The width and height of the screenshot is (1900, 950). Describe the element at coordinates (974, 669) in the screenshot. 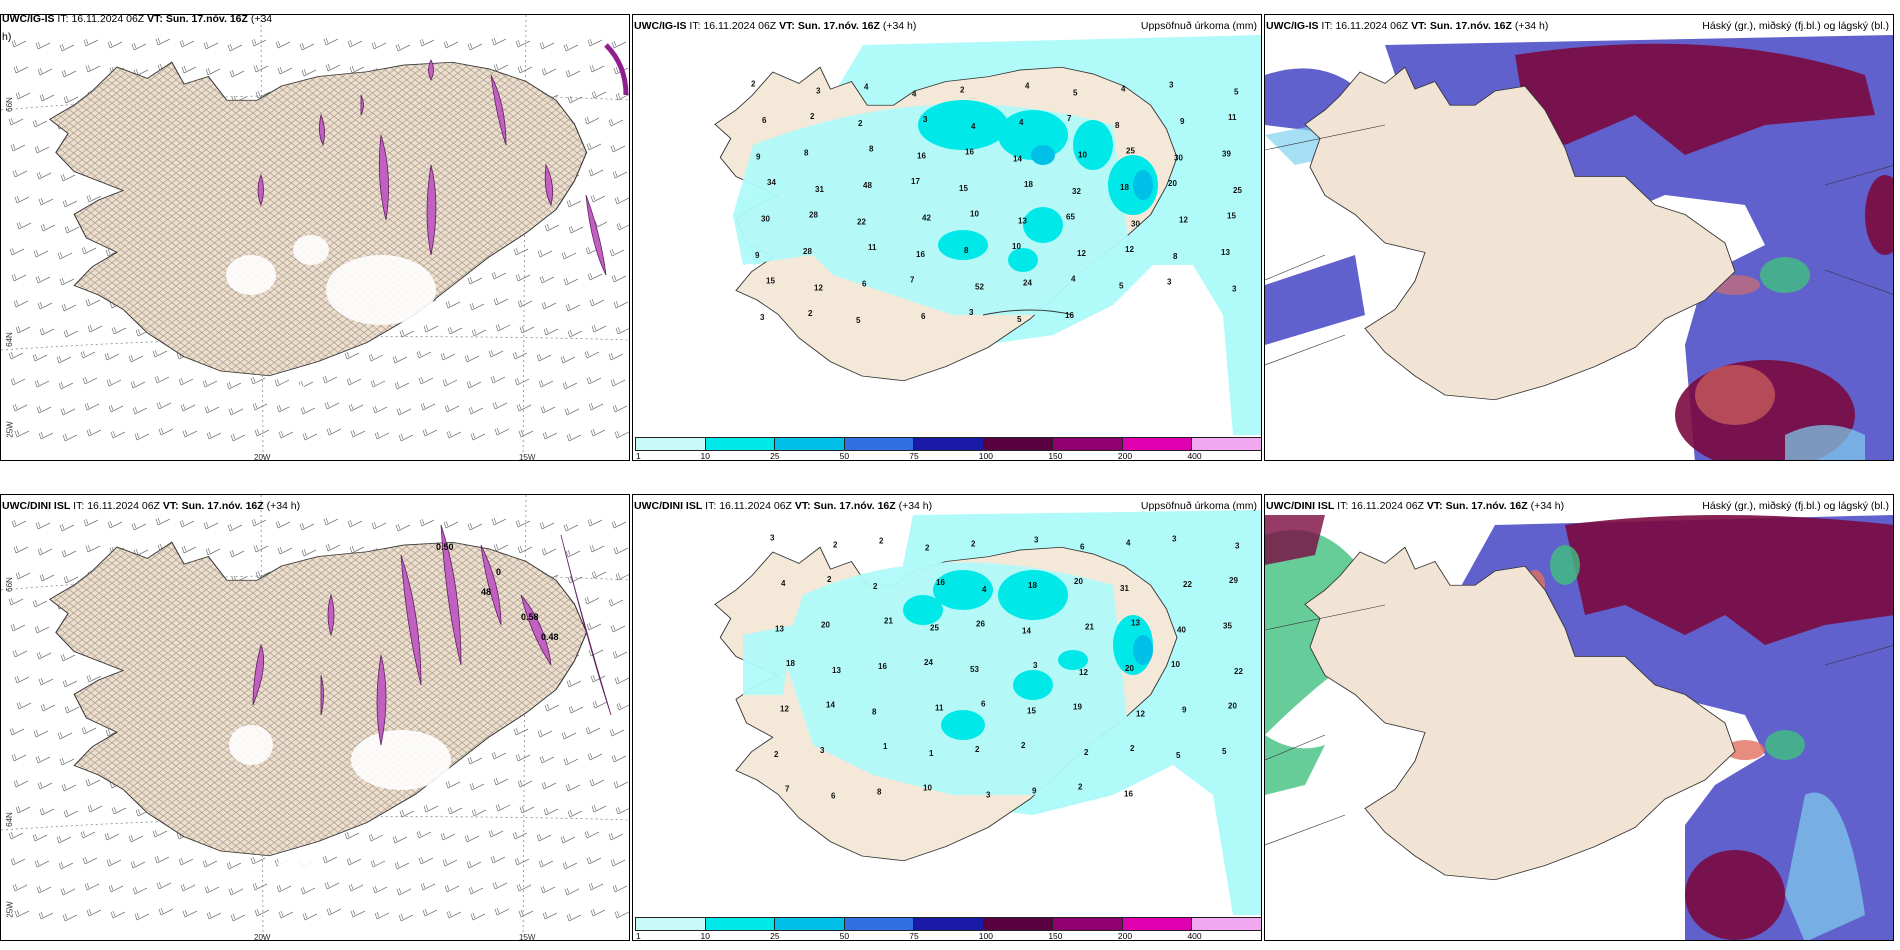

I see `precip-value-label: 53` at that location.